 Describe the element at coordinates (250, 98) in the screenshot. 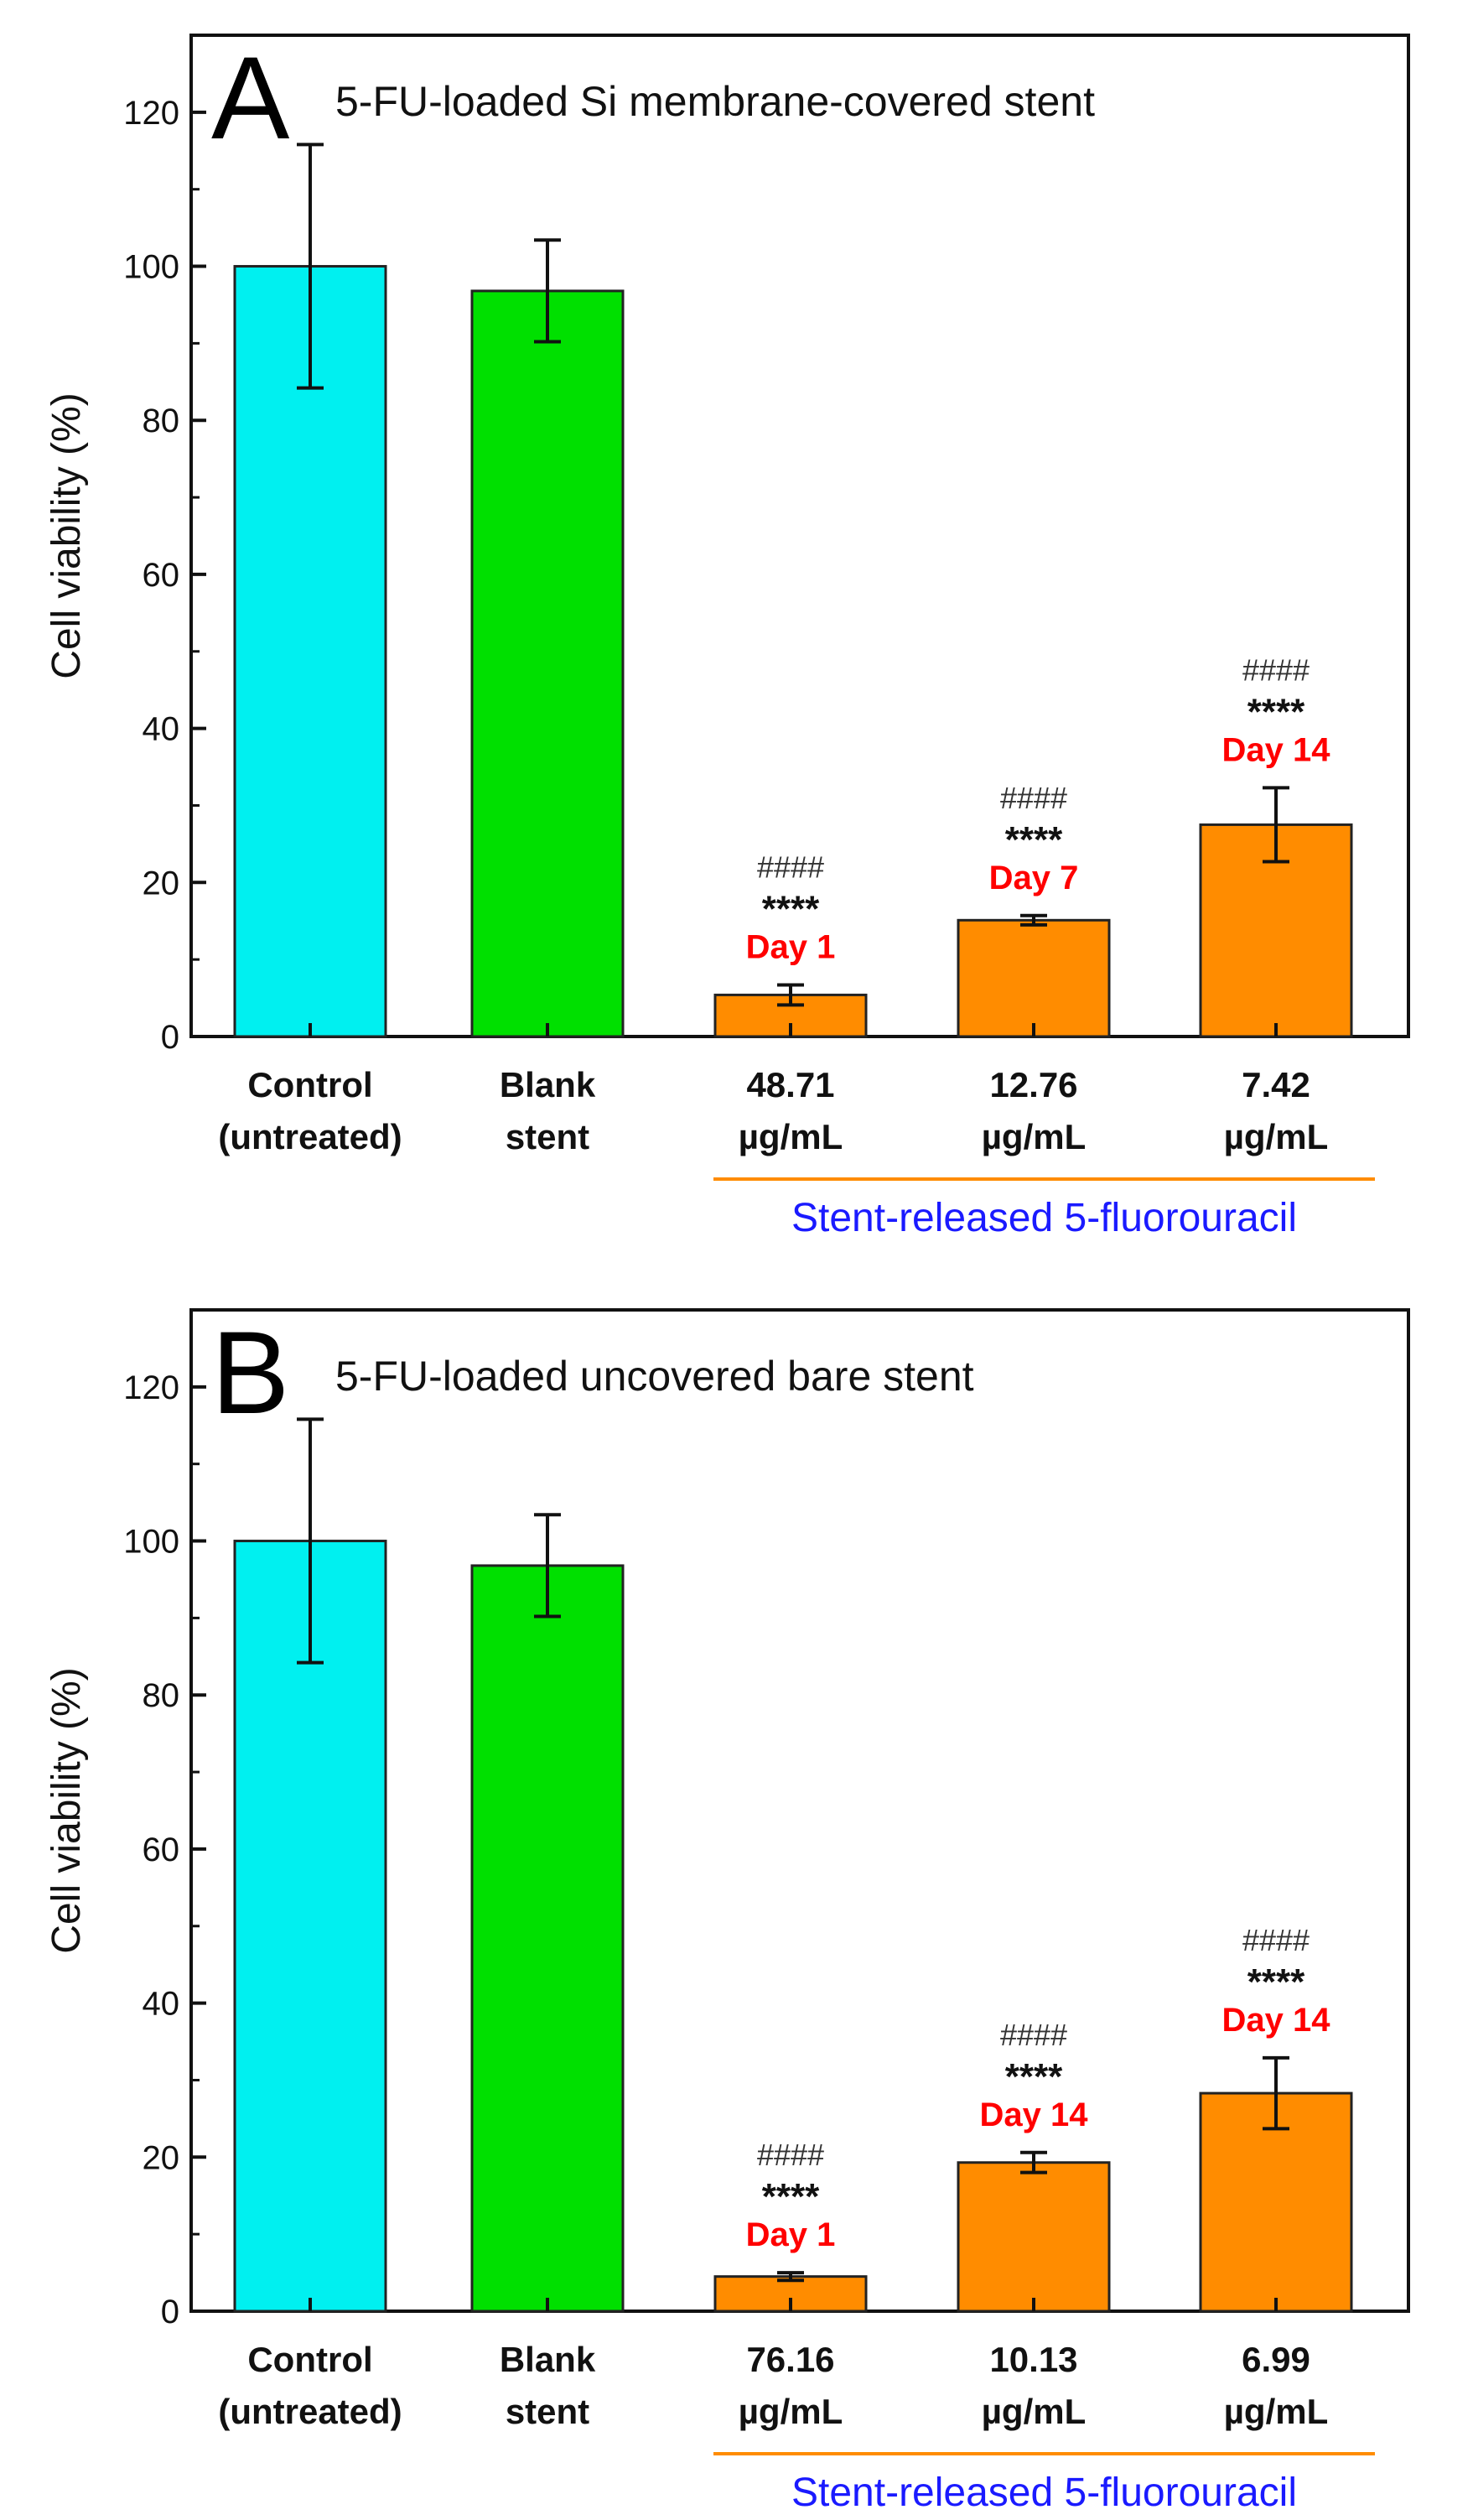

I see `panel-letter: A` at that location.